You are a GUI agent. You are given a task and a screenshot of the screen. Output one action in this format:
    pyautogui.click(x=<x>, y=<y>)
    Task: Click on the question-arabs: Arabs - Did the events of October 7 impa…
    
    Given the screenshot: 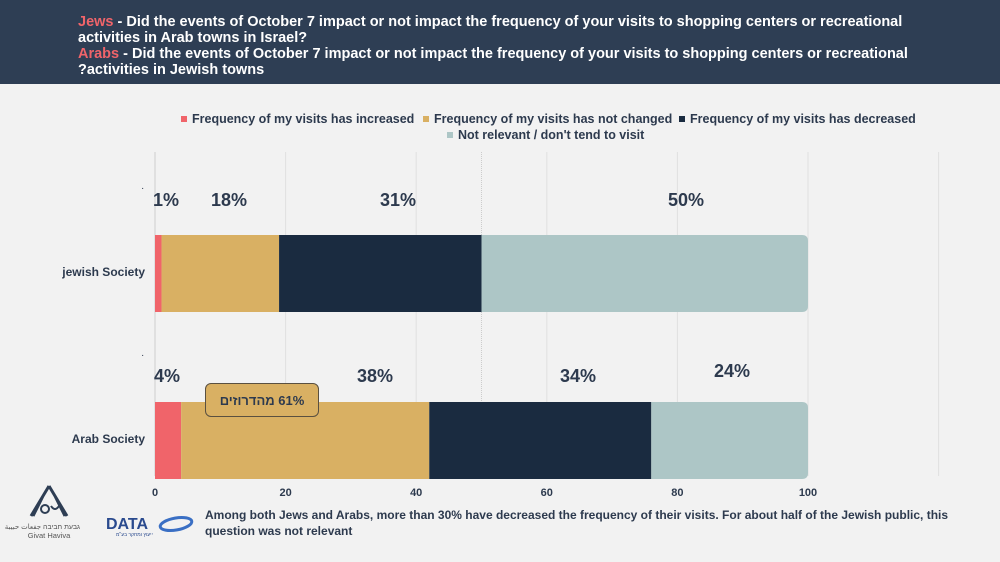 What is the action you would take?
    pyautogui.click(x=493, y=54)
    